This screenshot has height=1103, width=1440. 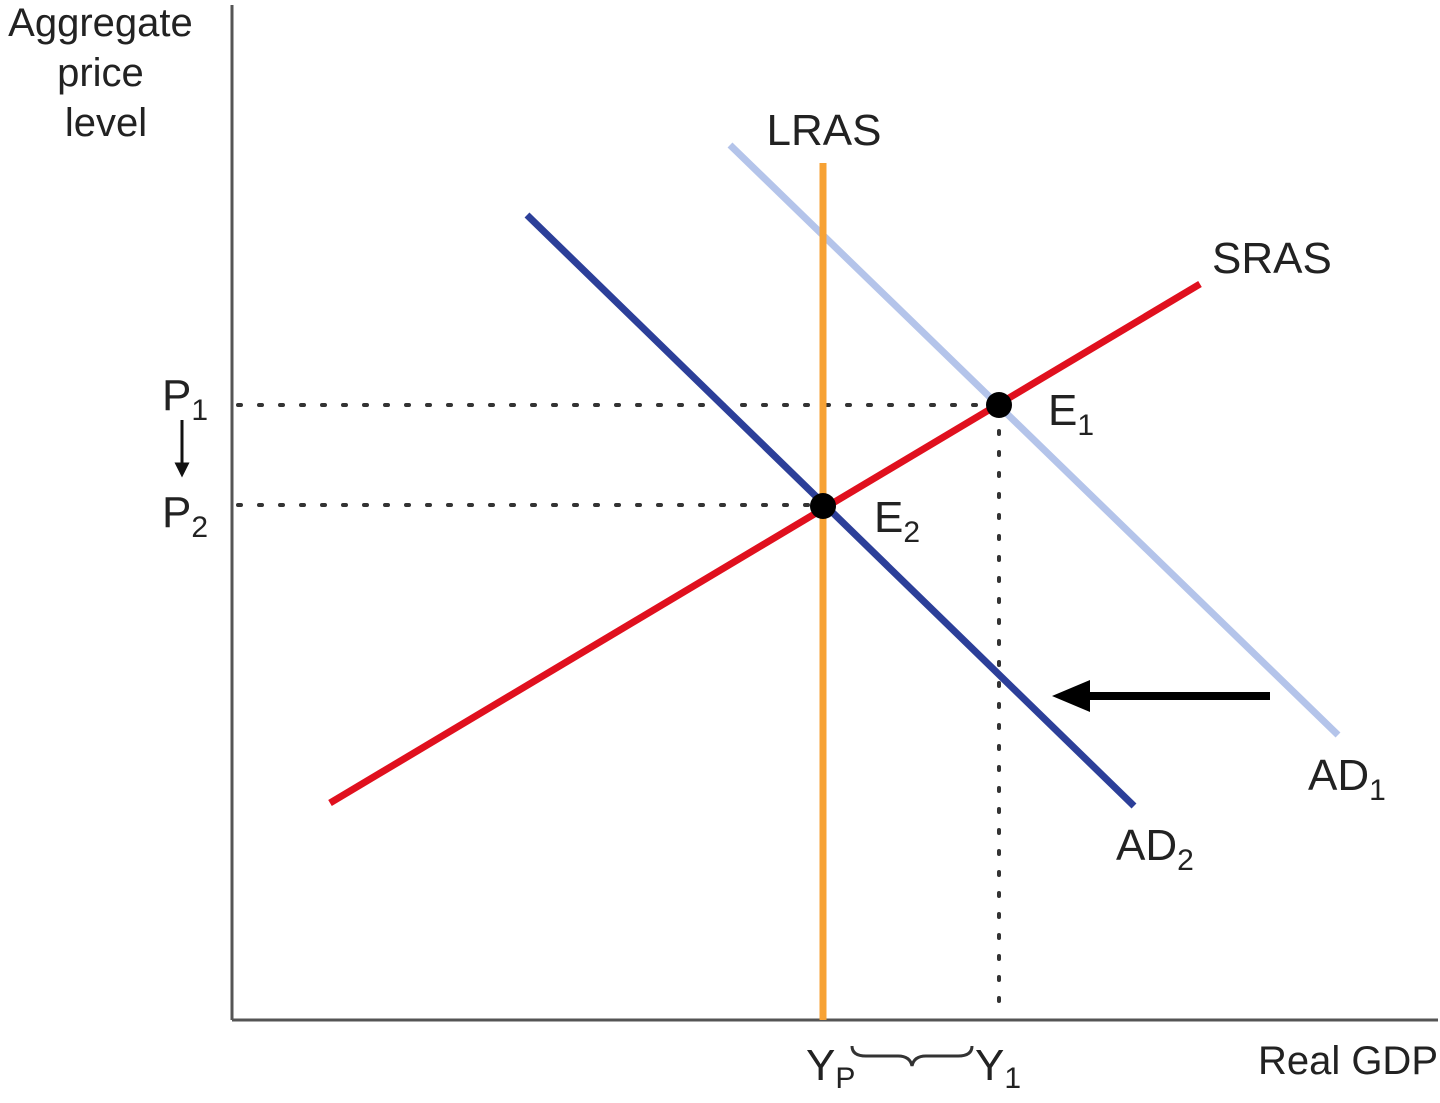 I want to click on p1-label-main: P, so click(x=176, y=395).